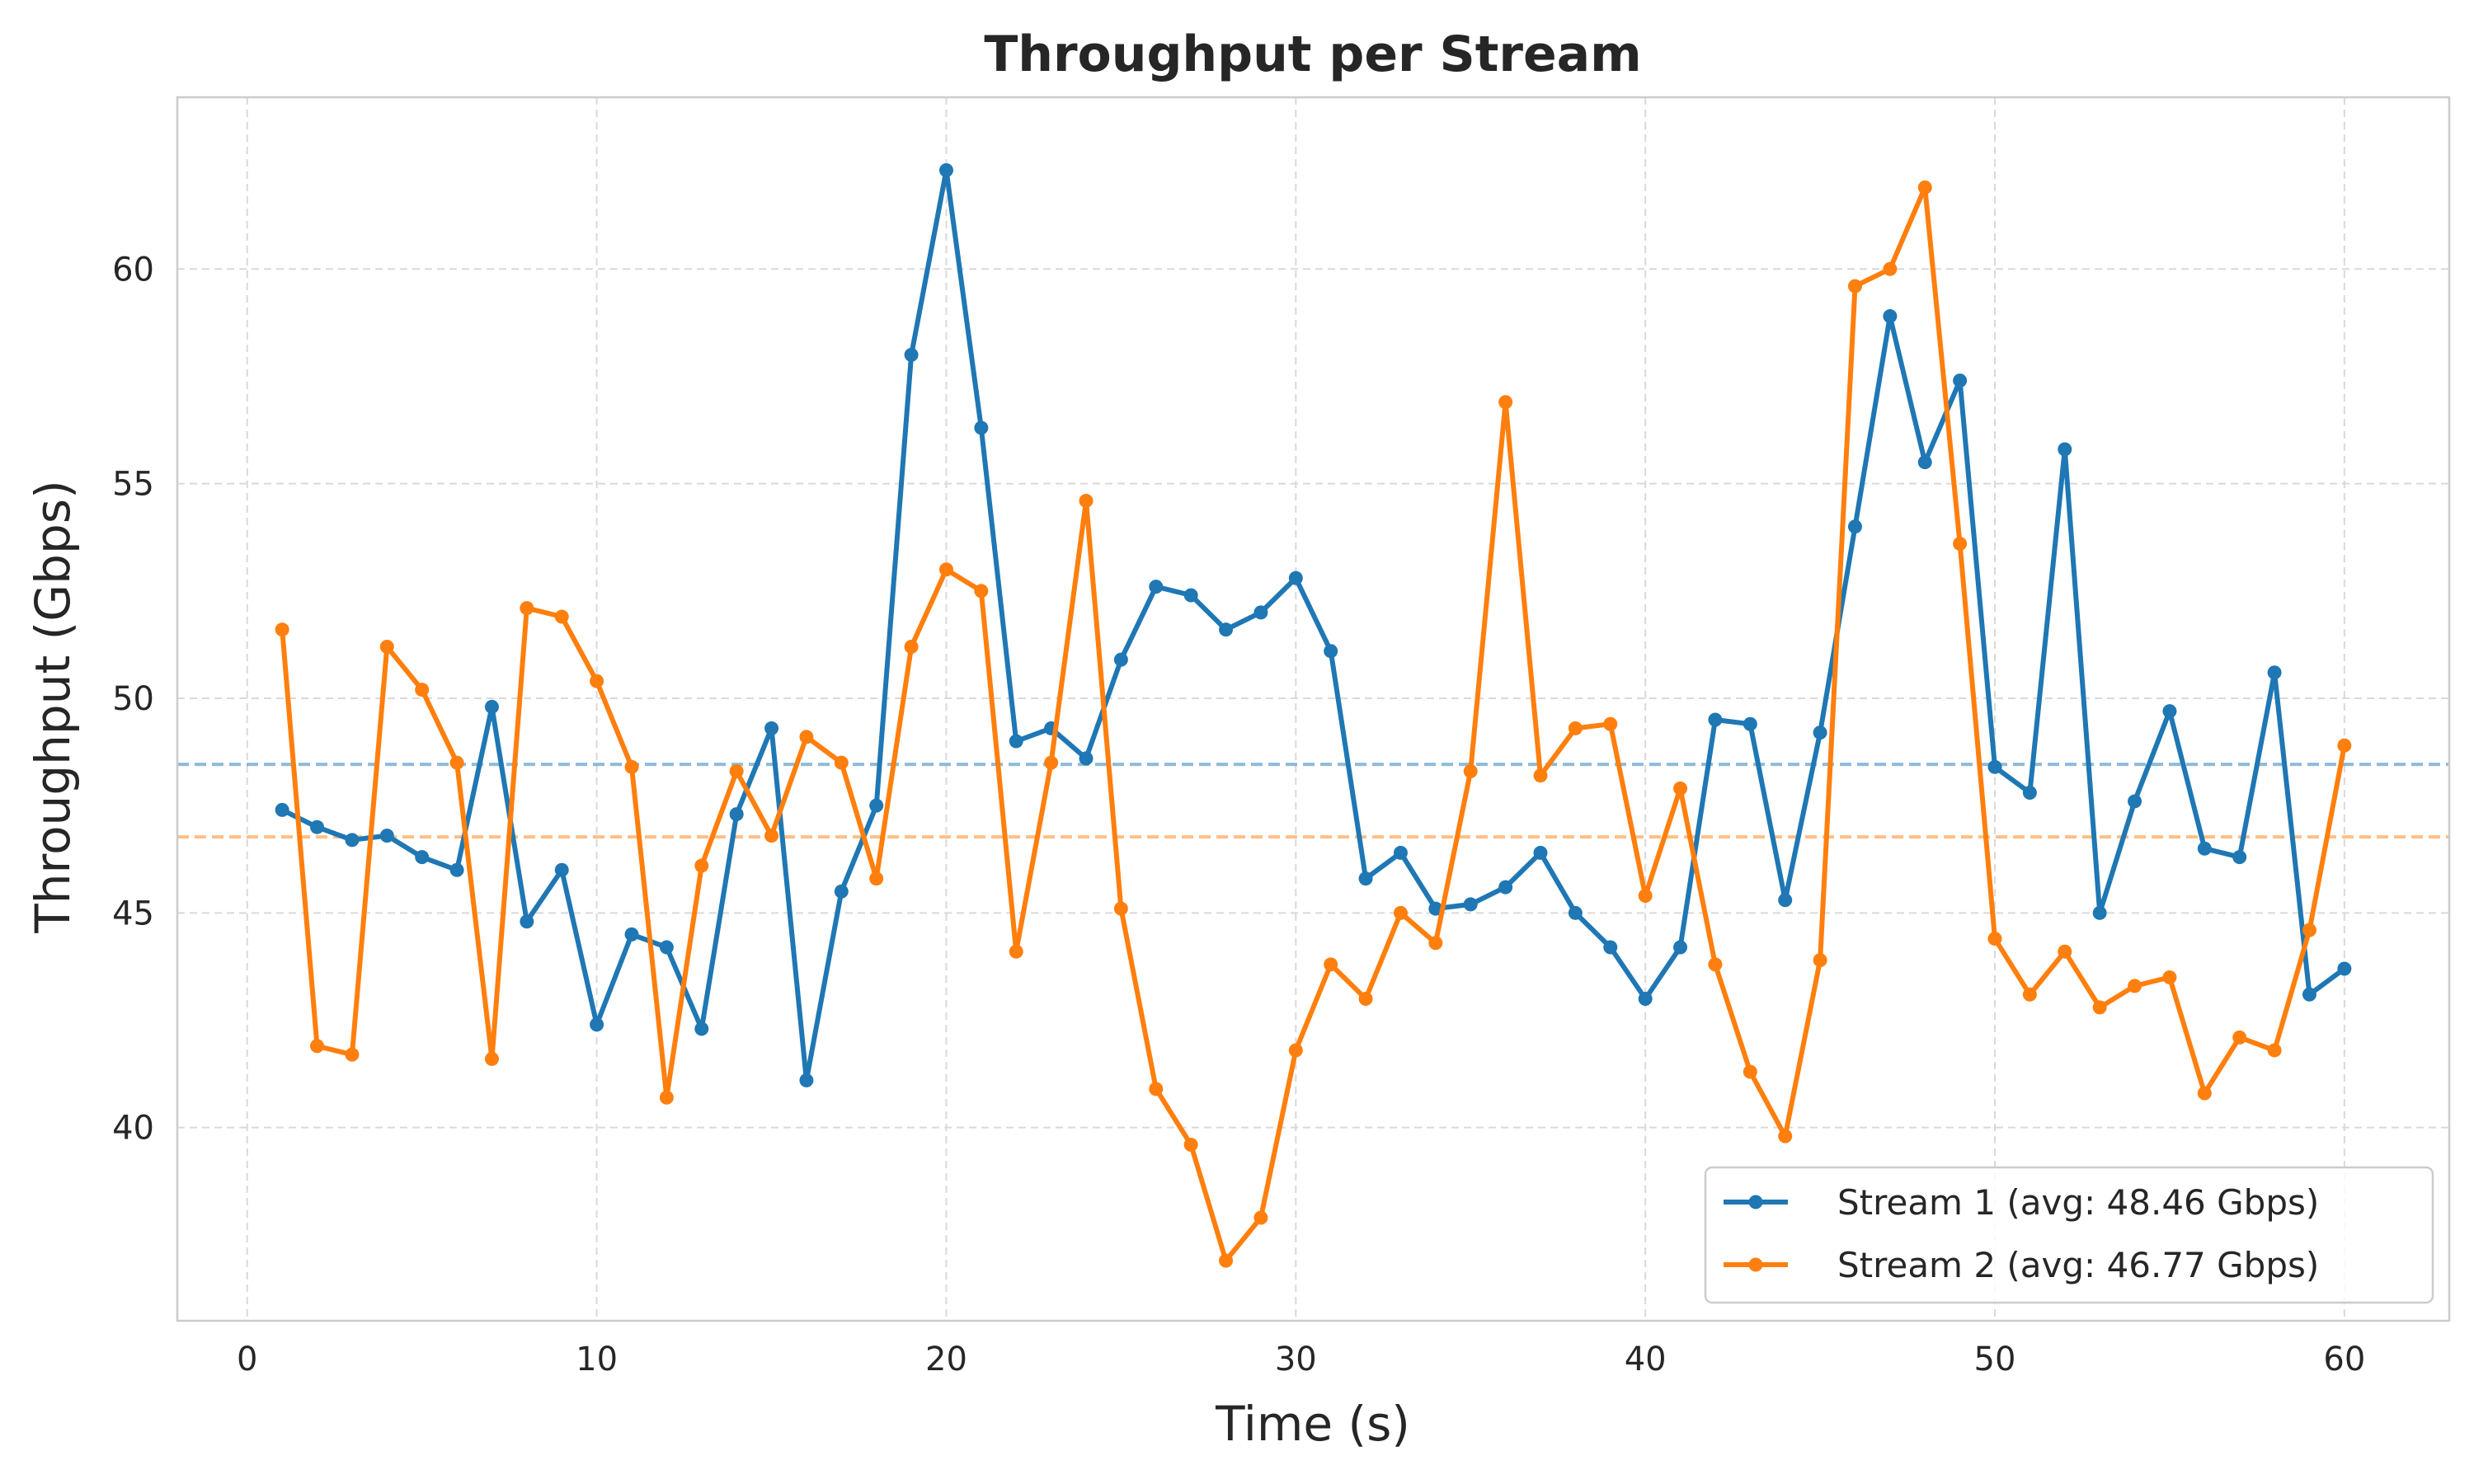 Image resolution: width=2474 pixels, height=1484 pixels. What do you see at coordinates (1995, 1359) in the screenshot?
I see `x-tick-label: 50` at bounding box center [1995, 1359].